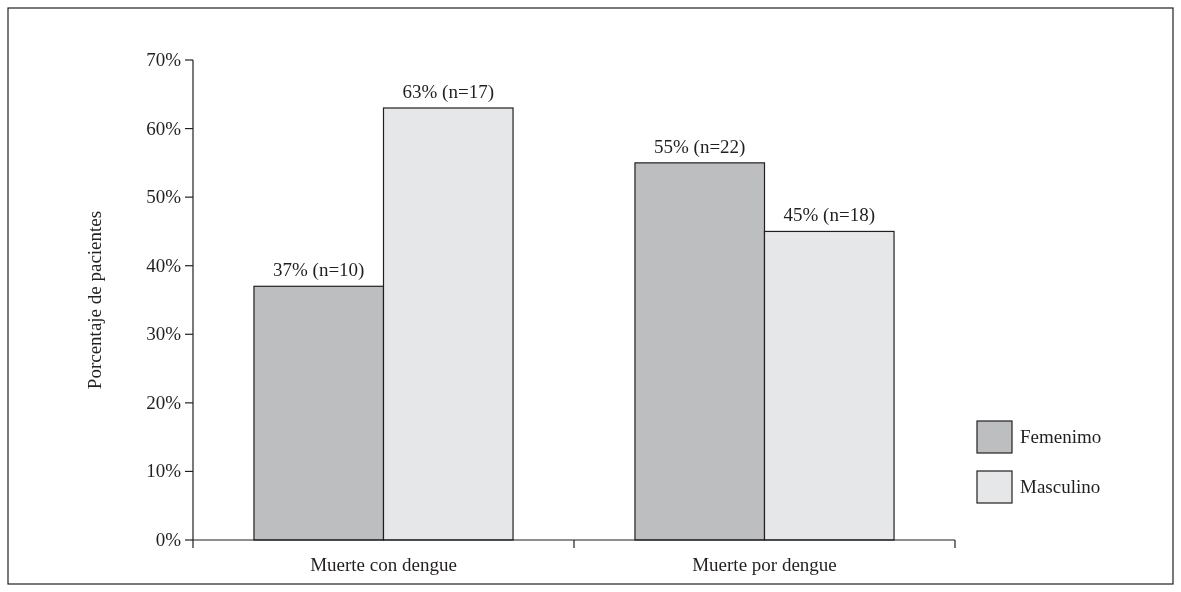  I want to click on y-tick-label: 50%, so click(164, 197).